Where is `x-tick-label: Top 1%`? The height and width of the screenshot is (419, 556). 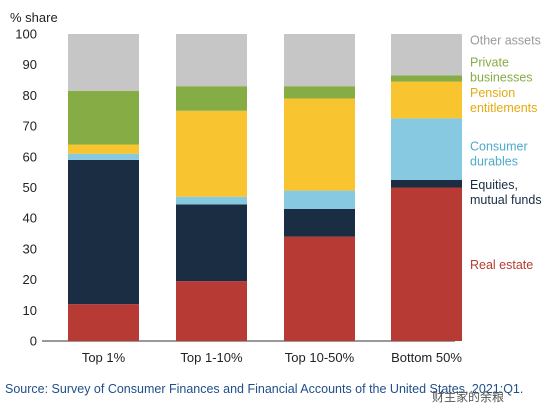 x-tick-label: Top 1% is located at coordinates (104, 357).